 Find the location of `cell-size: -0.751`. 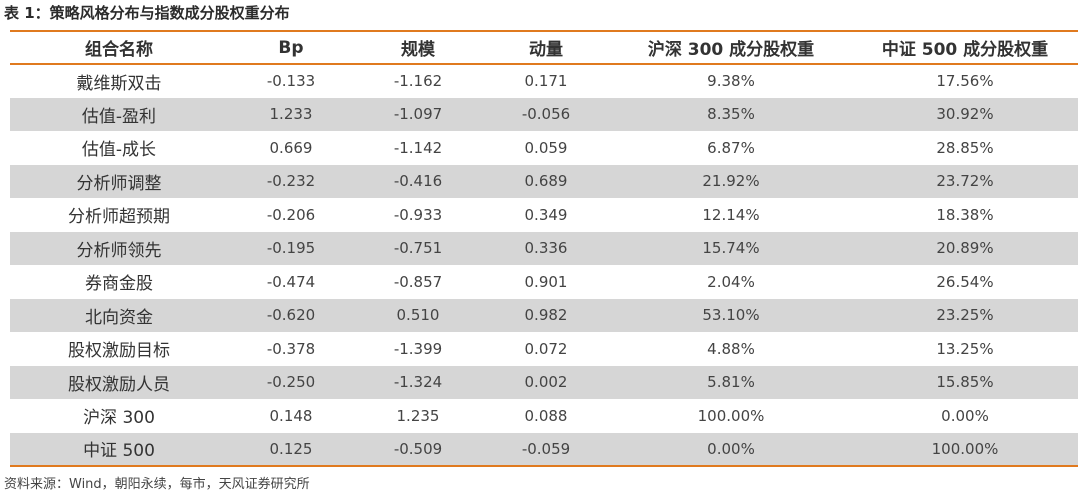

cell-size: -0.751 is located at coordinates (418, 248).